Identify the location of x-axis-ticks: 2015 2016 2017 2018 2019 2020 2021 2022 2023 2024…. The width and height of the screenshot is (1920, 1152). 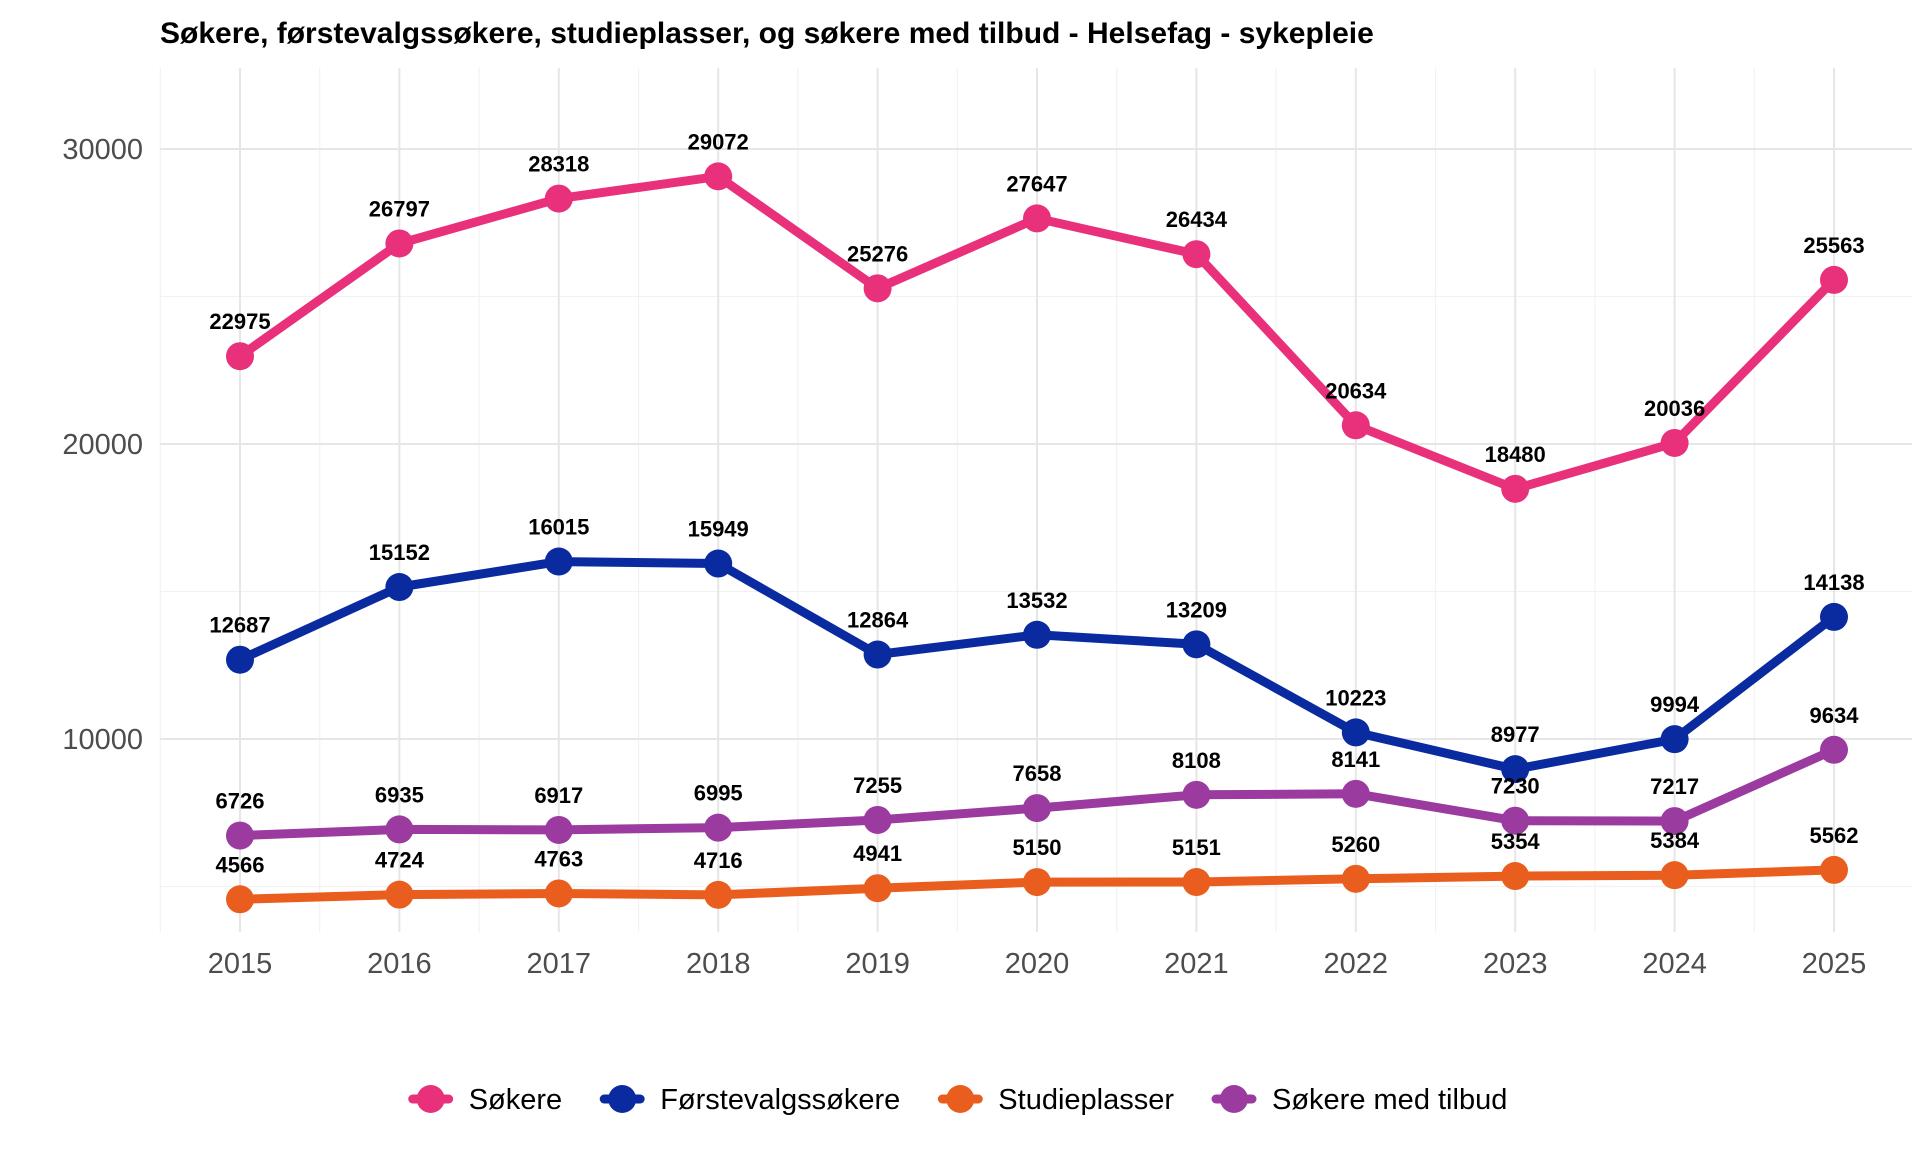
(1037, 964).